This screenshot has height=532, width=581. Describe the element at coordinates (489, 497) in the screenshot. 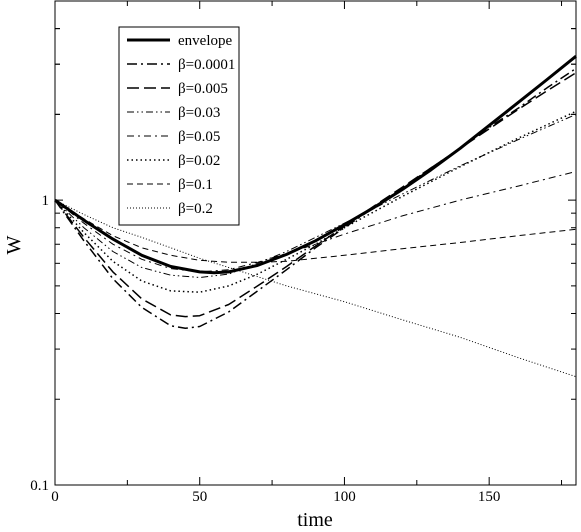

I see `x-tick-label: 150` at that location.